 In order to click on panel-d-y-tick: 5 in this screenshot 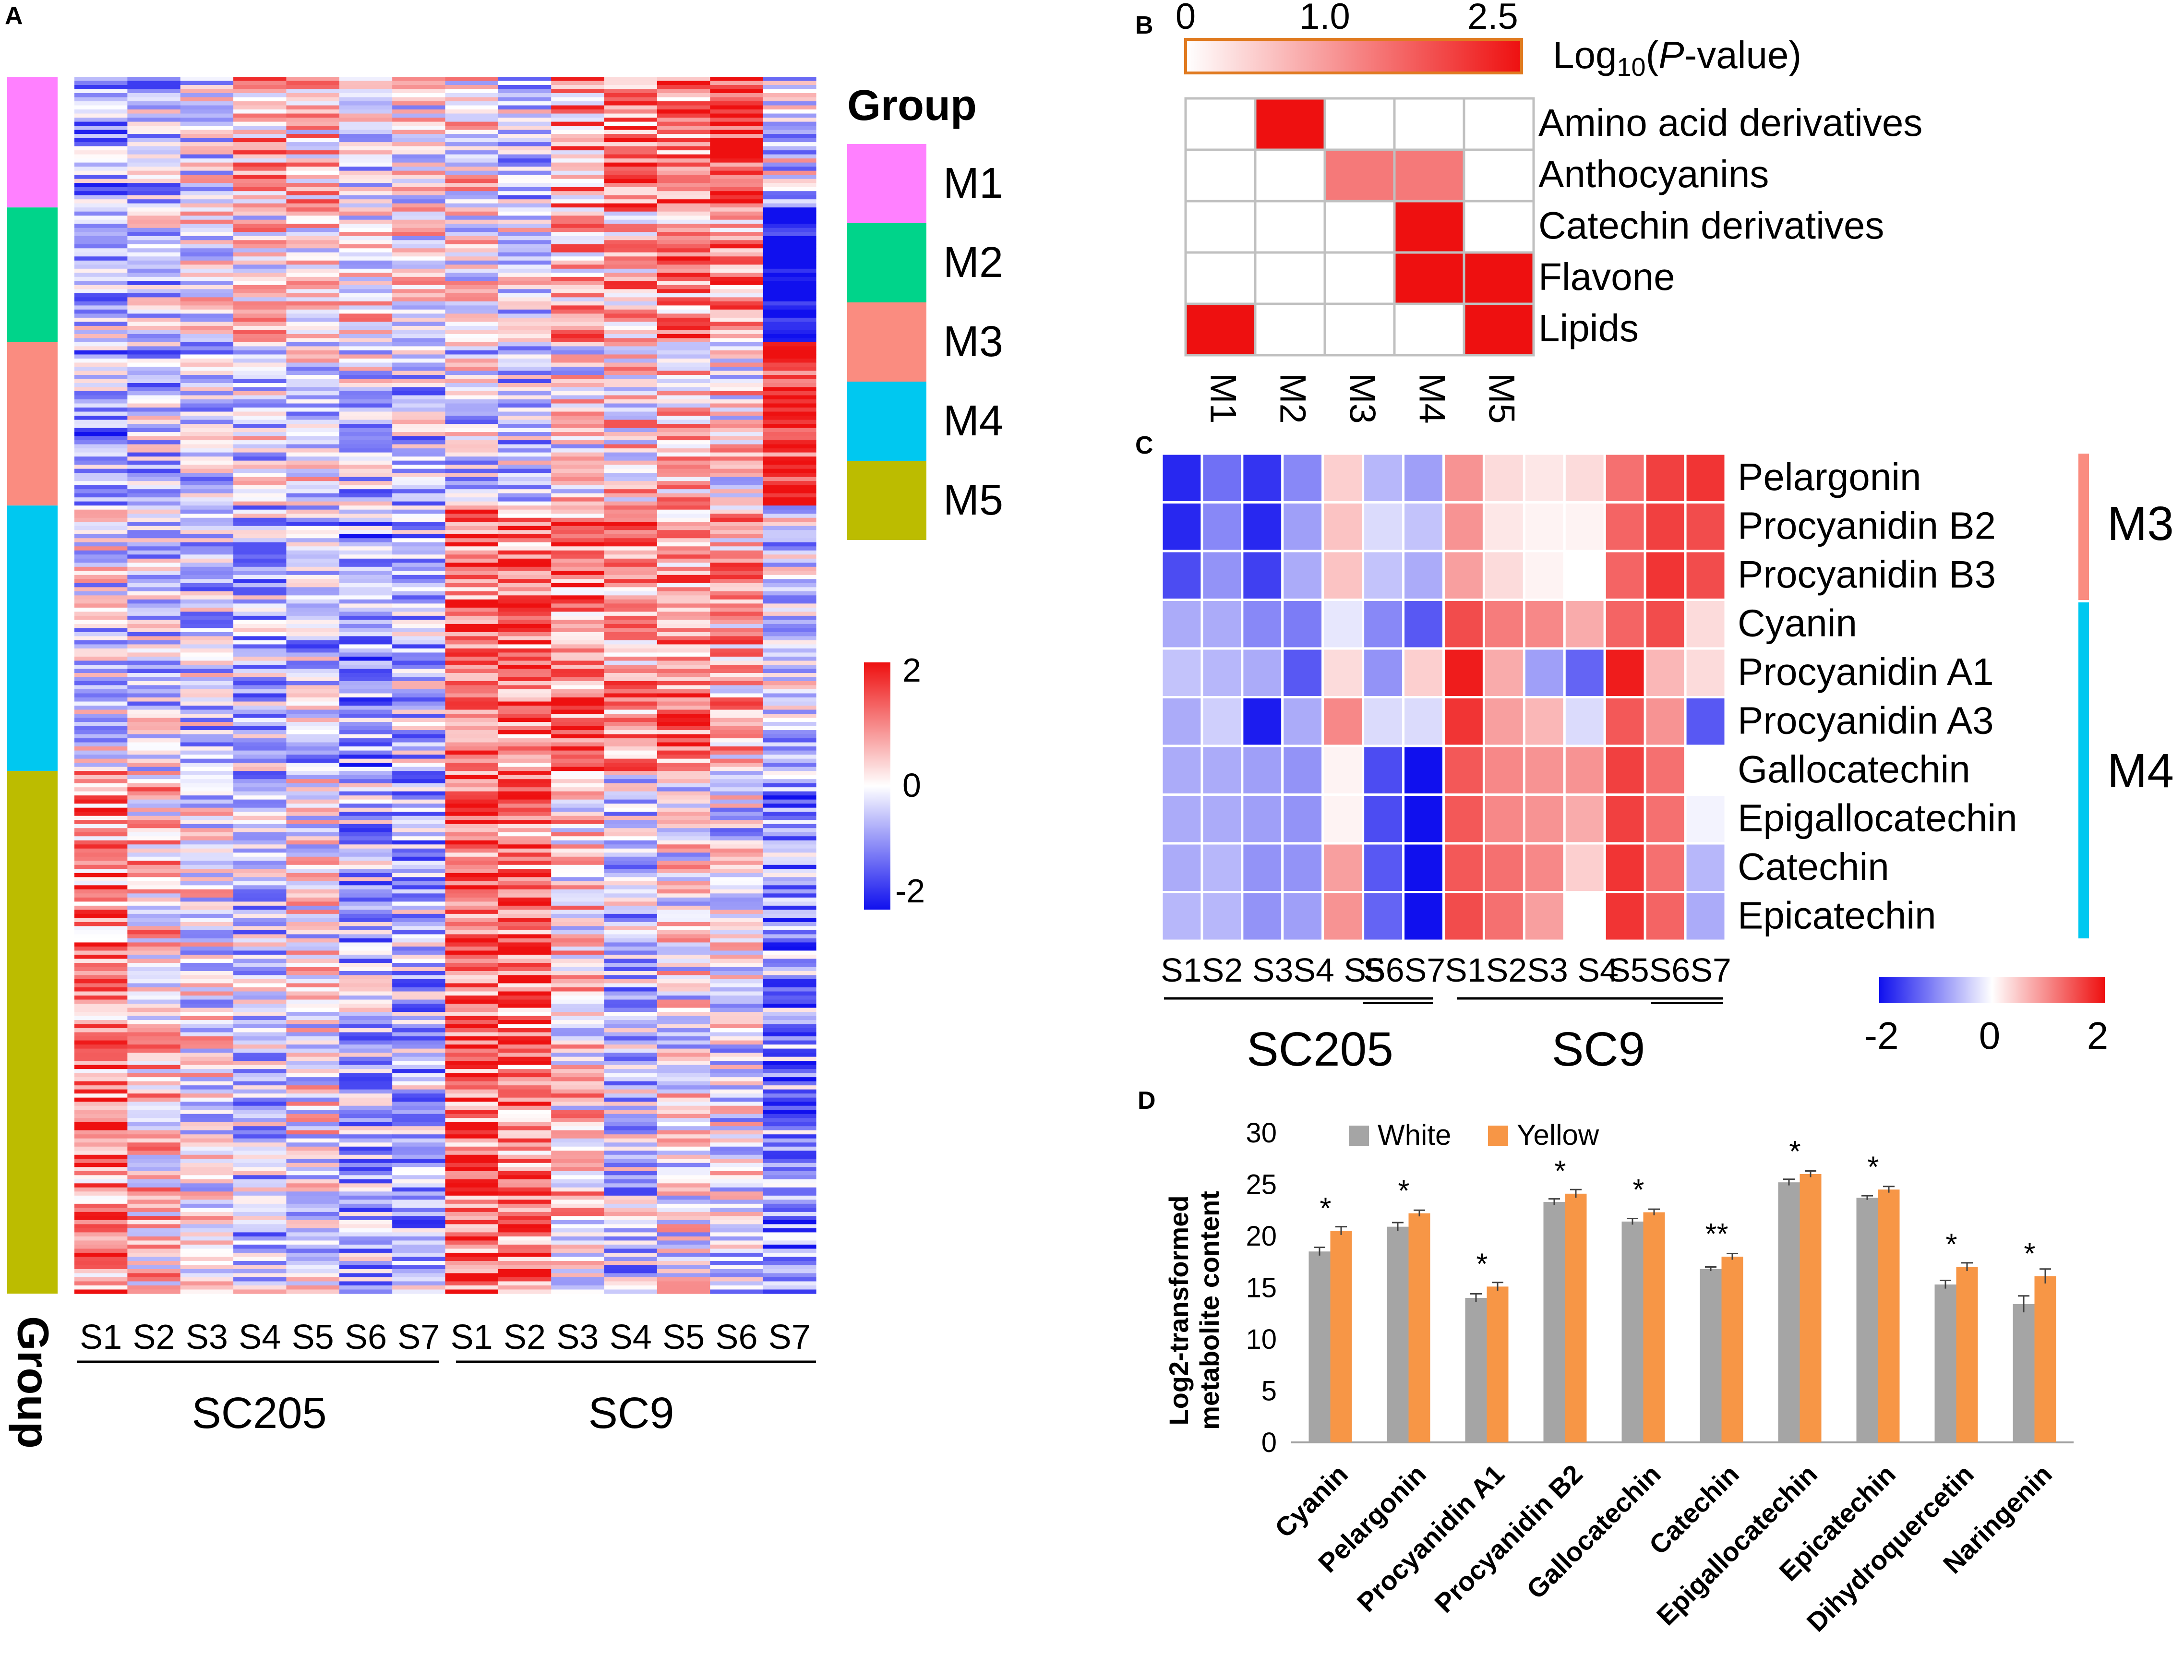, I will do `click(1269, 1391)`.